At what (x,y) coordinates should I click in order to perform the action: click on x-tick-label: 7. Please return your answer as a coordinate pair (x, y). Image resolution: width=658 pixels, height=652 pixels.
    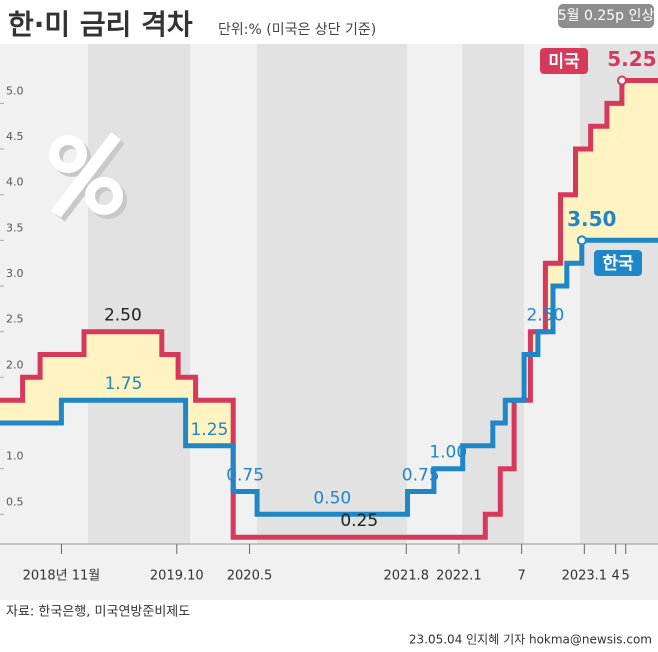
    Looking at the image, I should click on (521, 576).